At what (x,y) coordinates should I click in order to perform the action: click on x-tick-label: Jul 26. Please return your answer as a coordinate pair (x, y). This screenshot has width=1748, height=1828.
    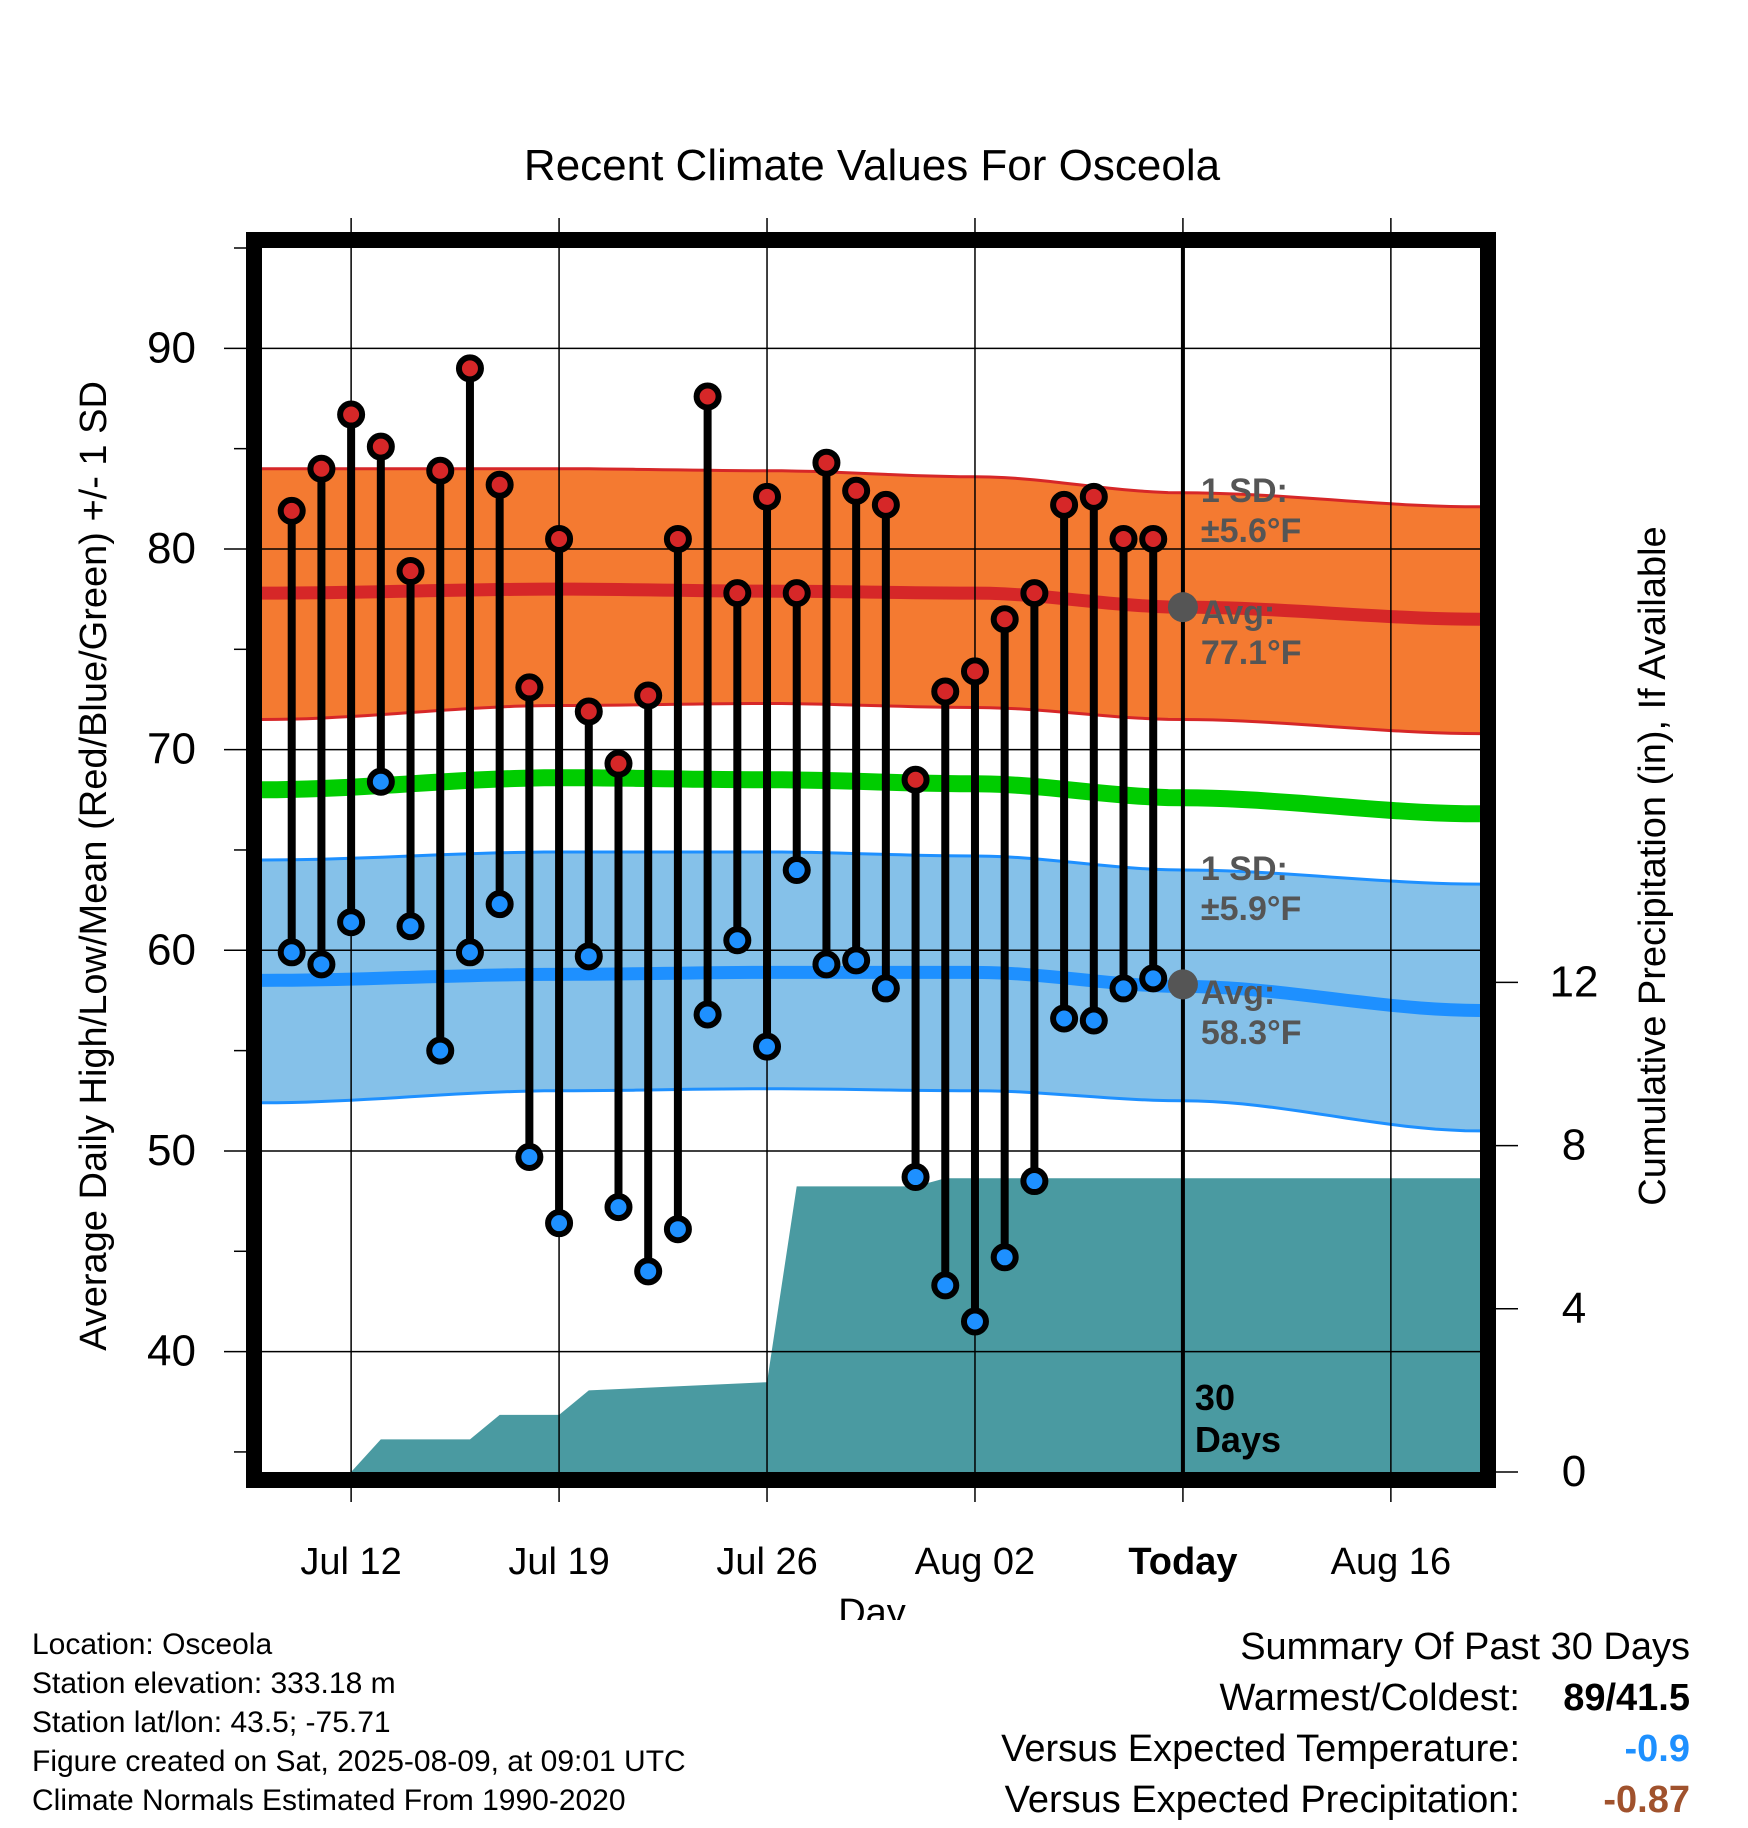
    Looking at the image, I should click on (766, 1562).